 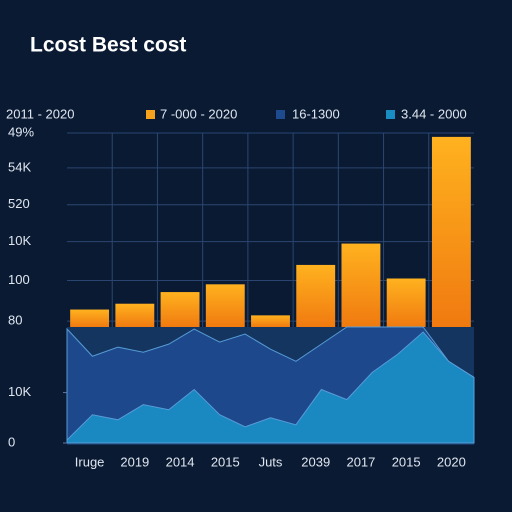 I want to click on y-tick-label: 100, so click(x=19, y=279).